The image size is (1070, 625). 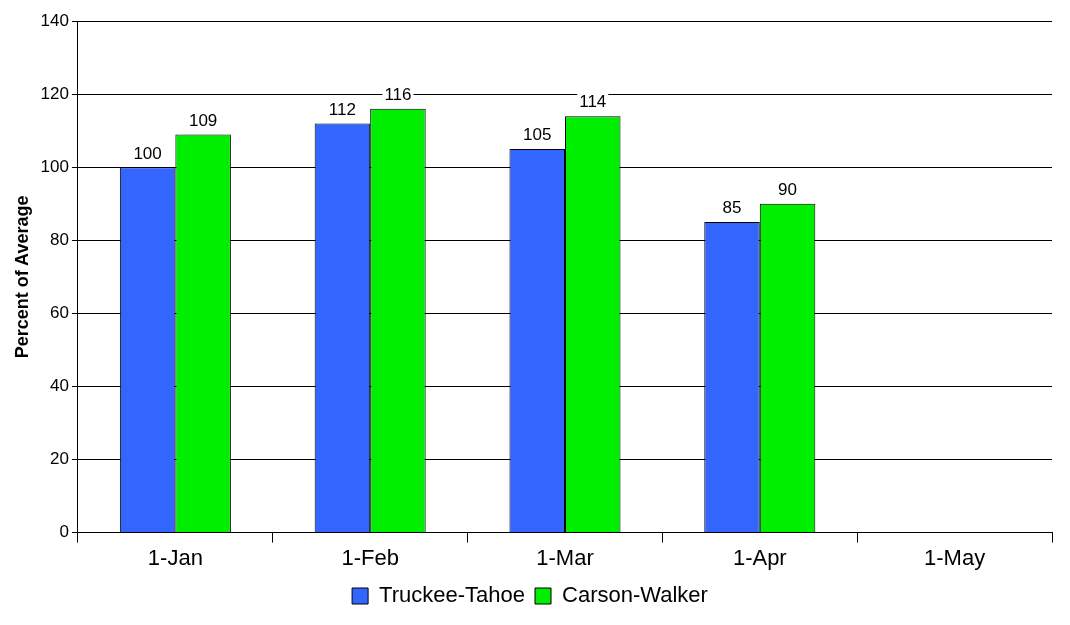 I want to click on data-label: 109, so click(x=203, y=120).